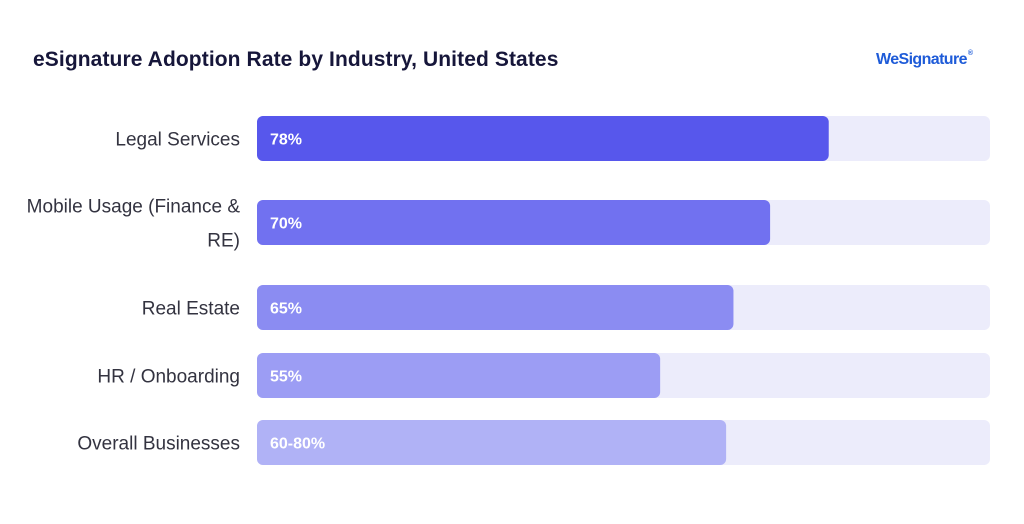  I want to click on brand-logo: WeSignature®, so click(924, 59).